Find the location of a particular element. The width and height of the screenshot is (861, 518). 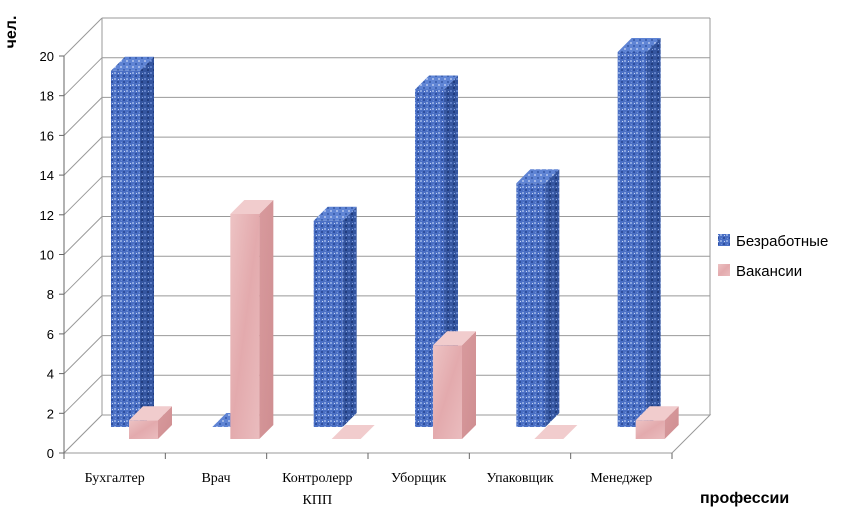

x-tick-label: Контролерр КПП is located at coordinates (317, 489).